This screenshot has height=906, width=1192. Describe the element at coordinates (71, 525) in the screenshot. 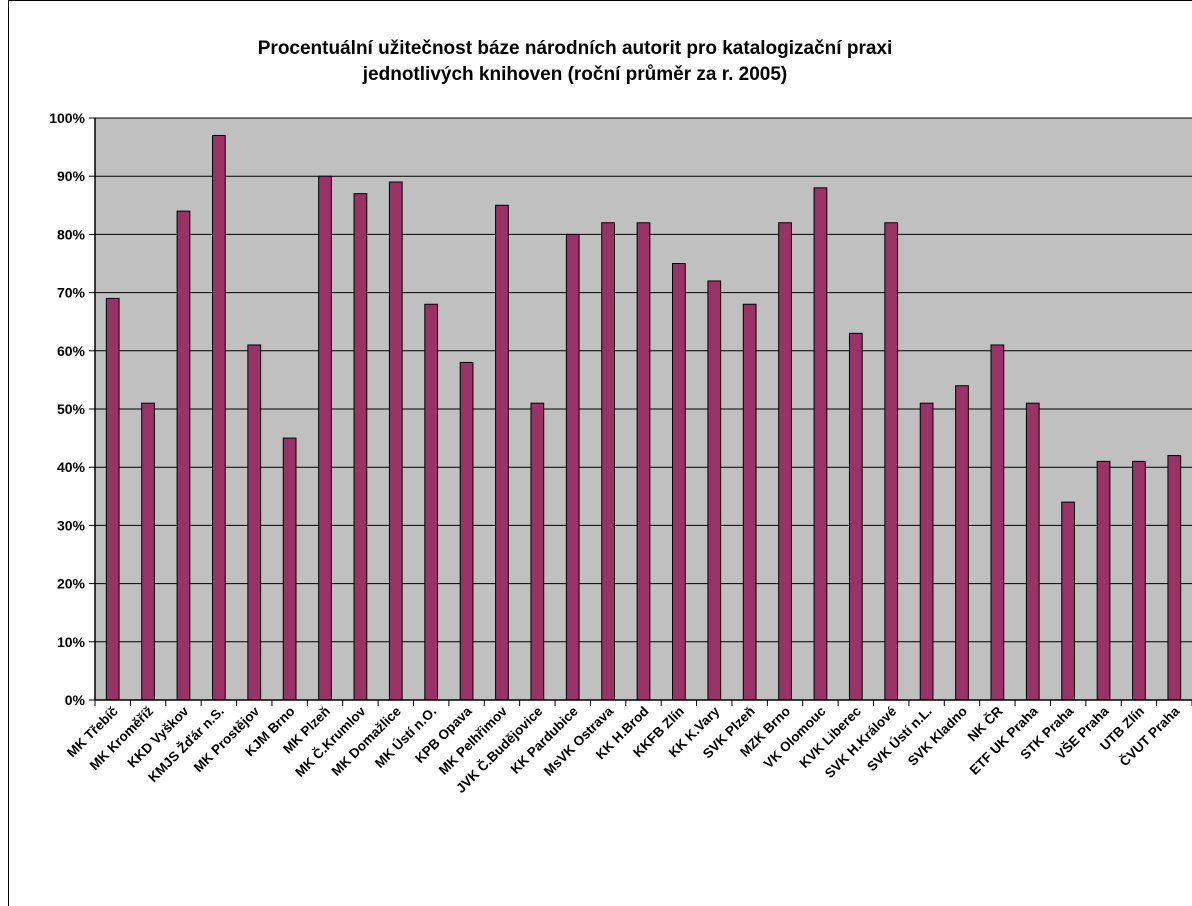

I see `y-tick-label: 30%` at that location.